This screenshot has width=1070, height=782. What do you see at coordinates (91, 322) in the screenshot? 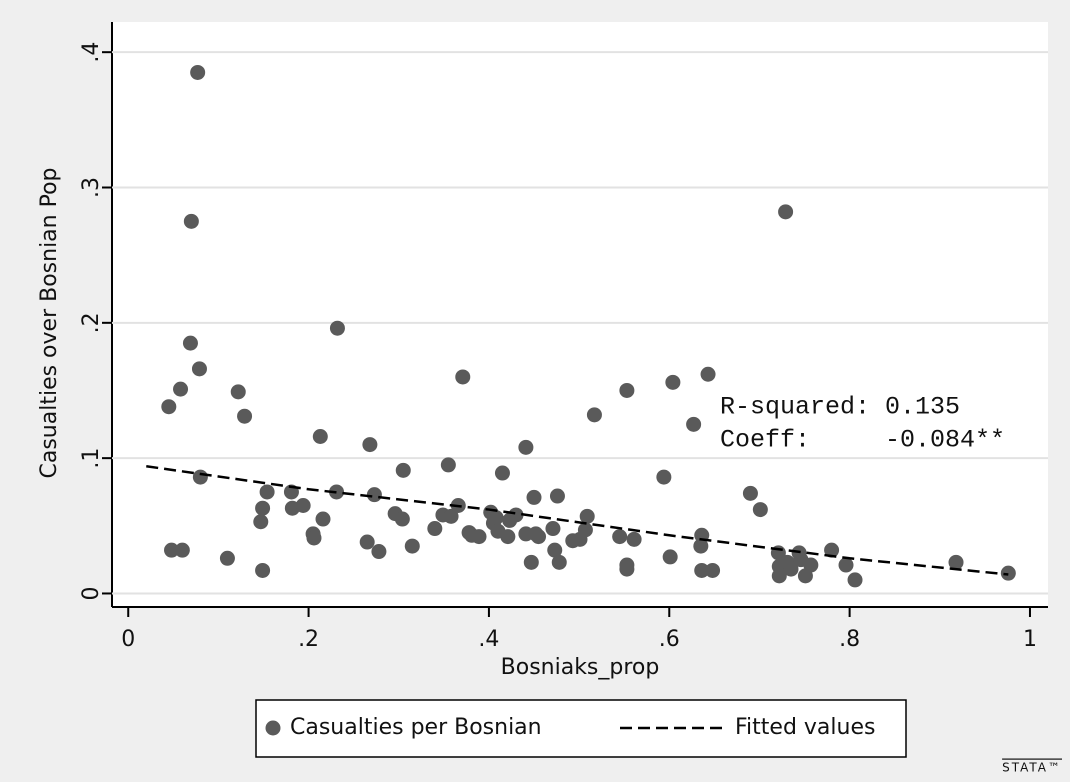
I see `y-tick-label: .2` at bounding box center [91, 322].